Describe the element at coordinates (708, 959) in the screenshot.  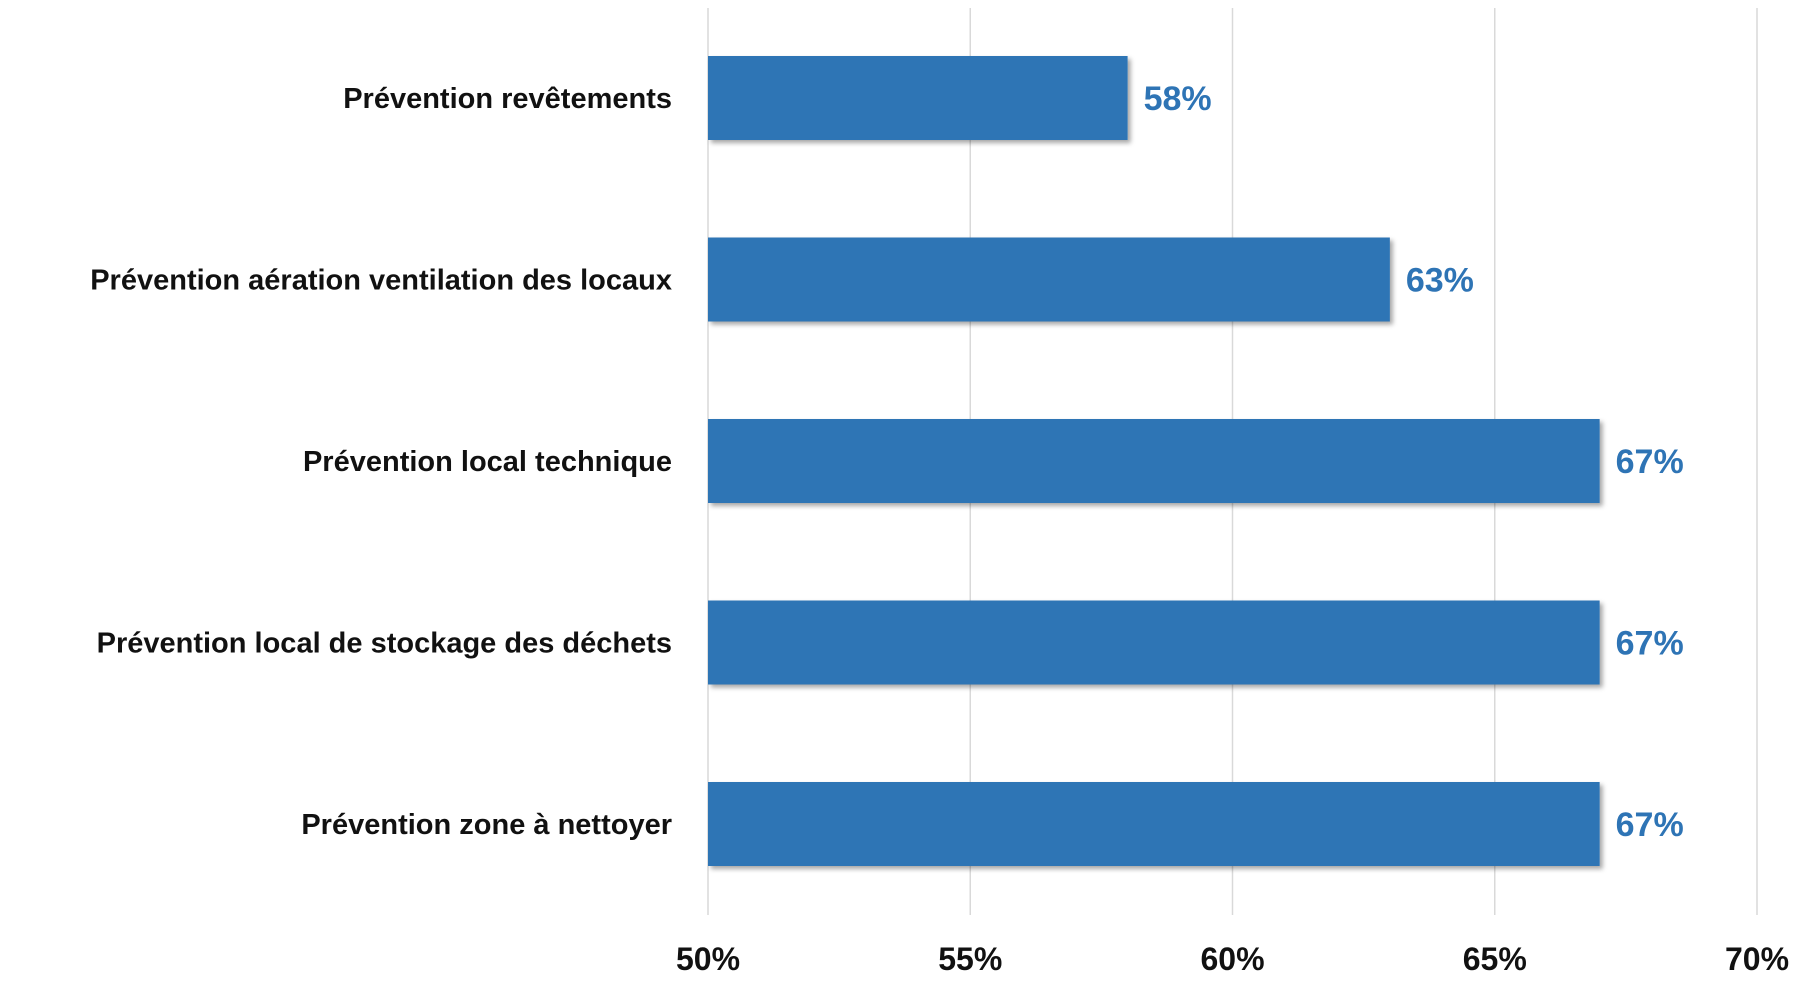
I see `x-tick-label-50: 50%` at that location.